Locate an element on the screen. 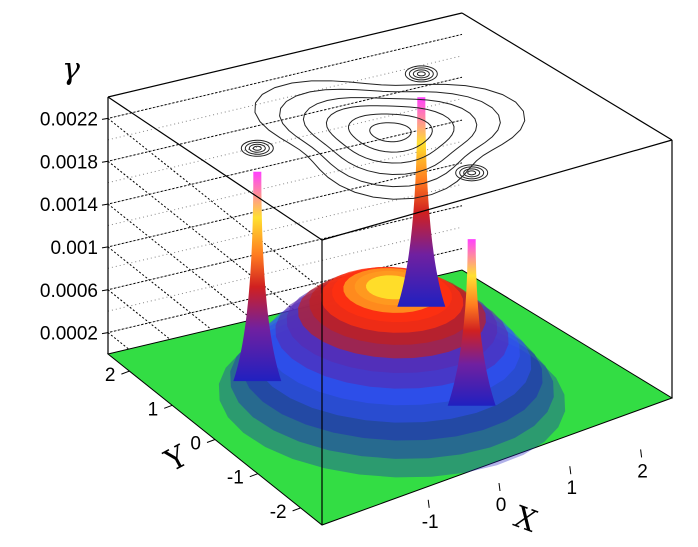 This screenshot has width=698, height=547. y-tick-label: 2 is located at coordinates (110, 375).